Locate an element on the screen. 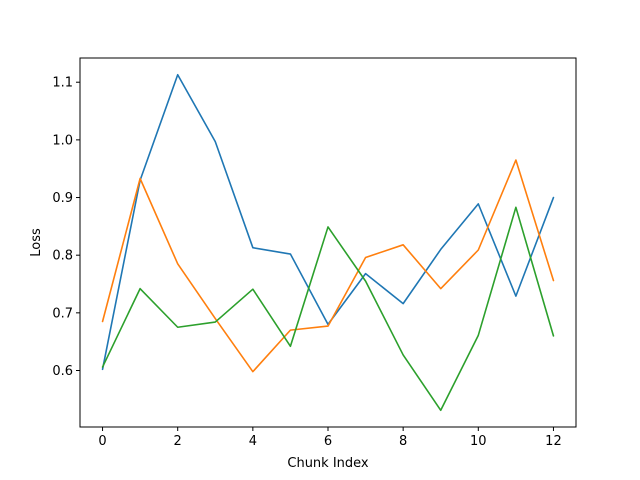  y-axis-ticks: 0.6 0.7 0.8 0.9 1.0 1.1 is located at coordinates (66, 227).